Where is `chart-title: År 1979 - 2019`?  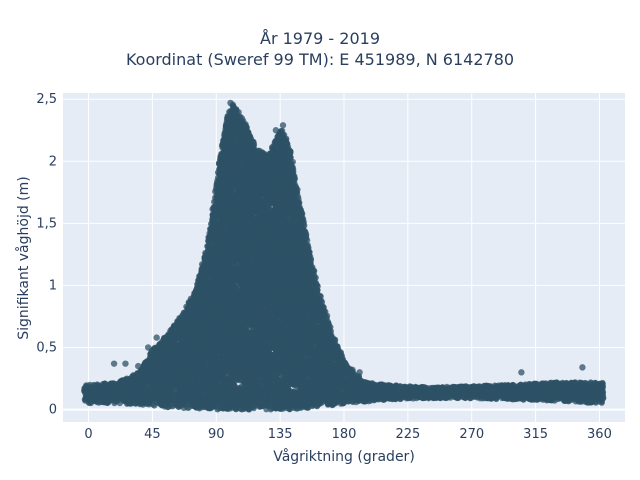 chart-title: År 1979 - 2019 is located at coordinates (320, 38).